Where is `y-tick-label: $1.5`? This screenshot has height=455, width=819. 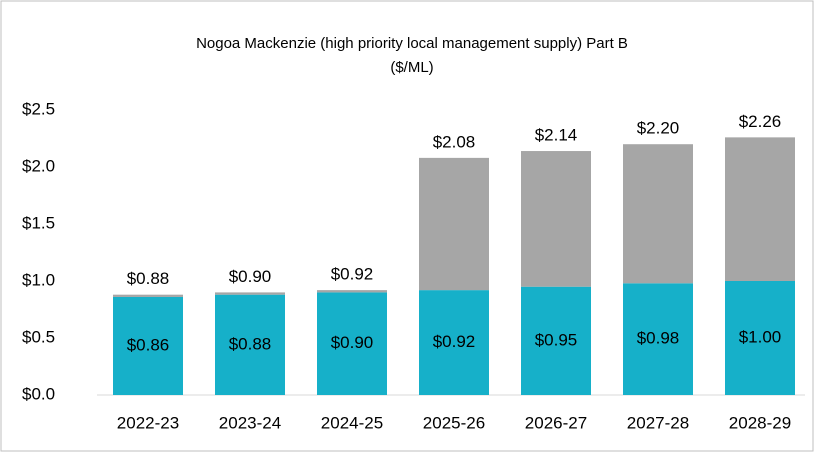 y-tick-label: $1.5 is located at coordinates (38, 222).